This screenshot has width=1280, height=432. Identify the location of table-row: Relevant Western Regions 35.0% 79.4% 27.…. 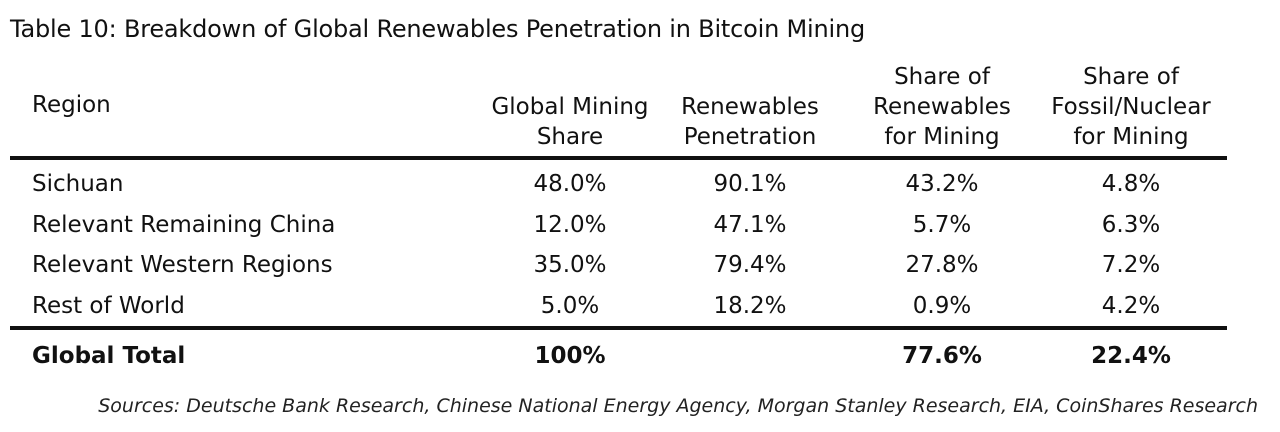
(618, 265).